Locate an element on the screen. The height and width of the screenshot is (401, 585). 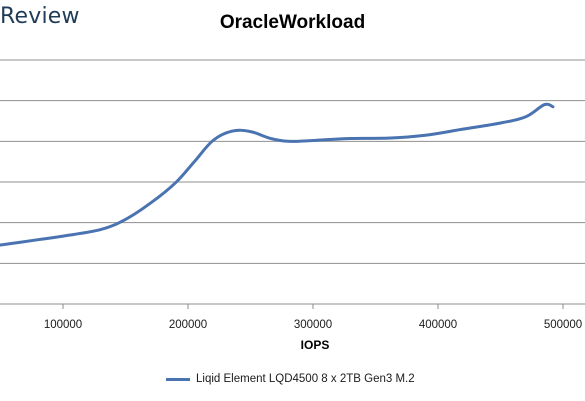
x-tick-label: 400000 is located at coordinates (438, 325).